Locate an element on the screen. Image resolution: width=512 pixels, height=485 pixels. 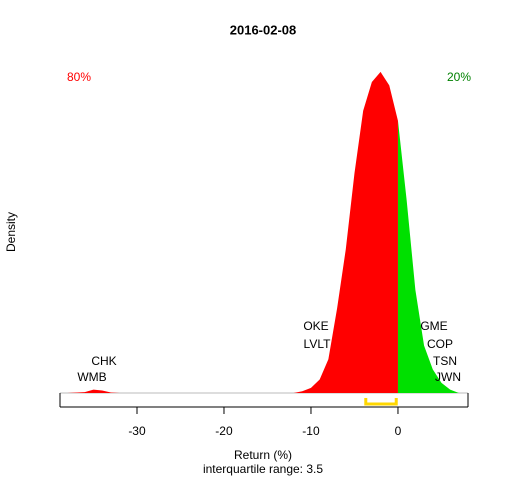
stock-label: OKE is located at coordinates (315, 326).